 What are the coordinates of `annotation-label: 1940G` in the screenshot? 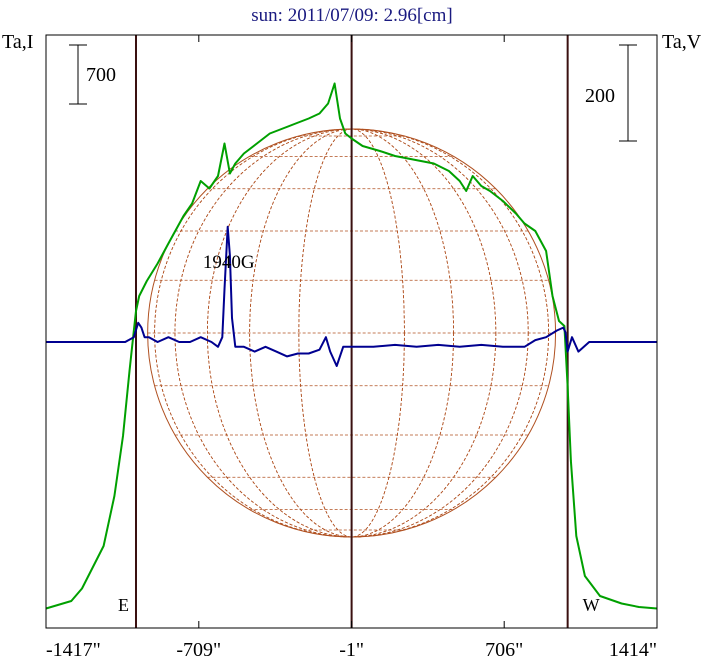 It's located at (229, 262).